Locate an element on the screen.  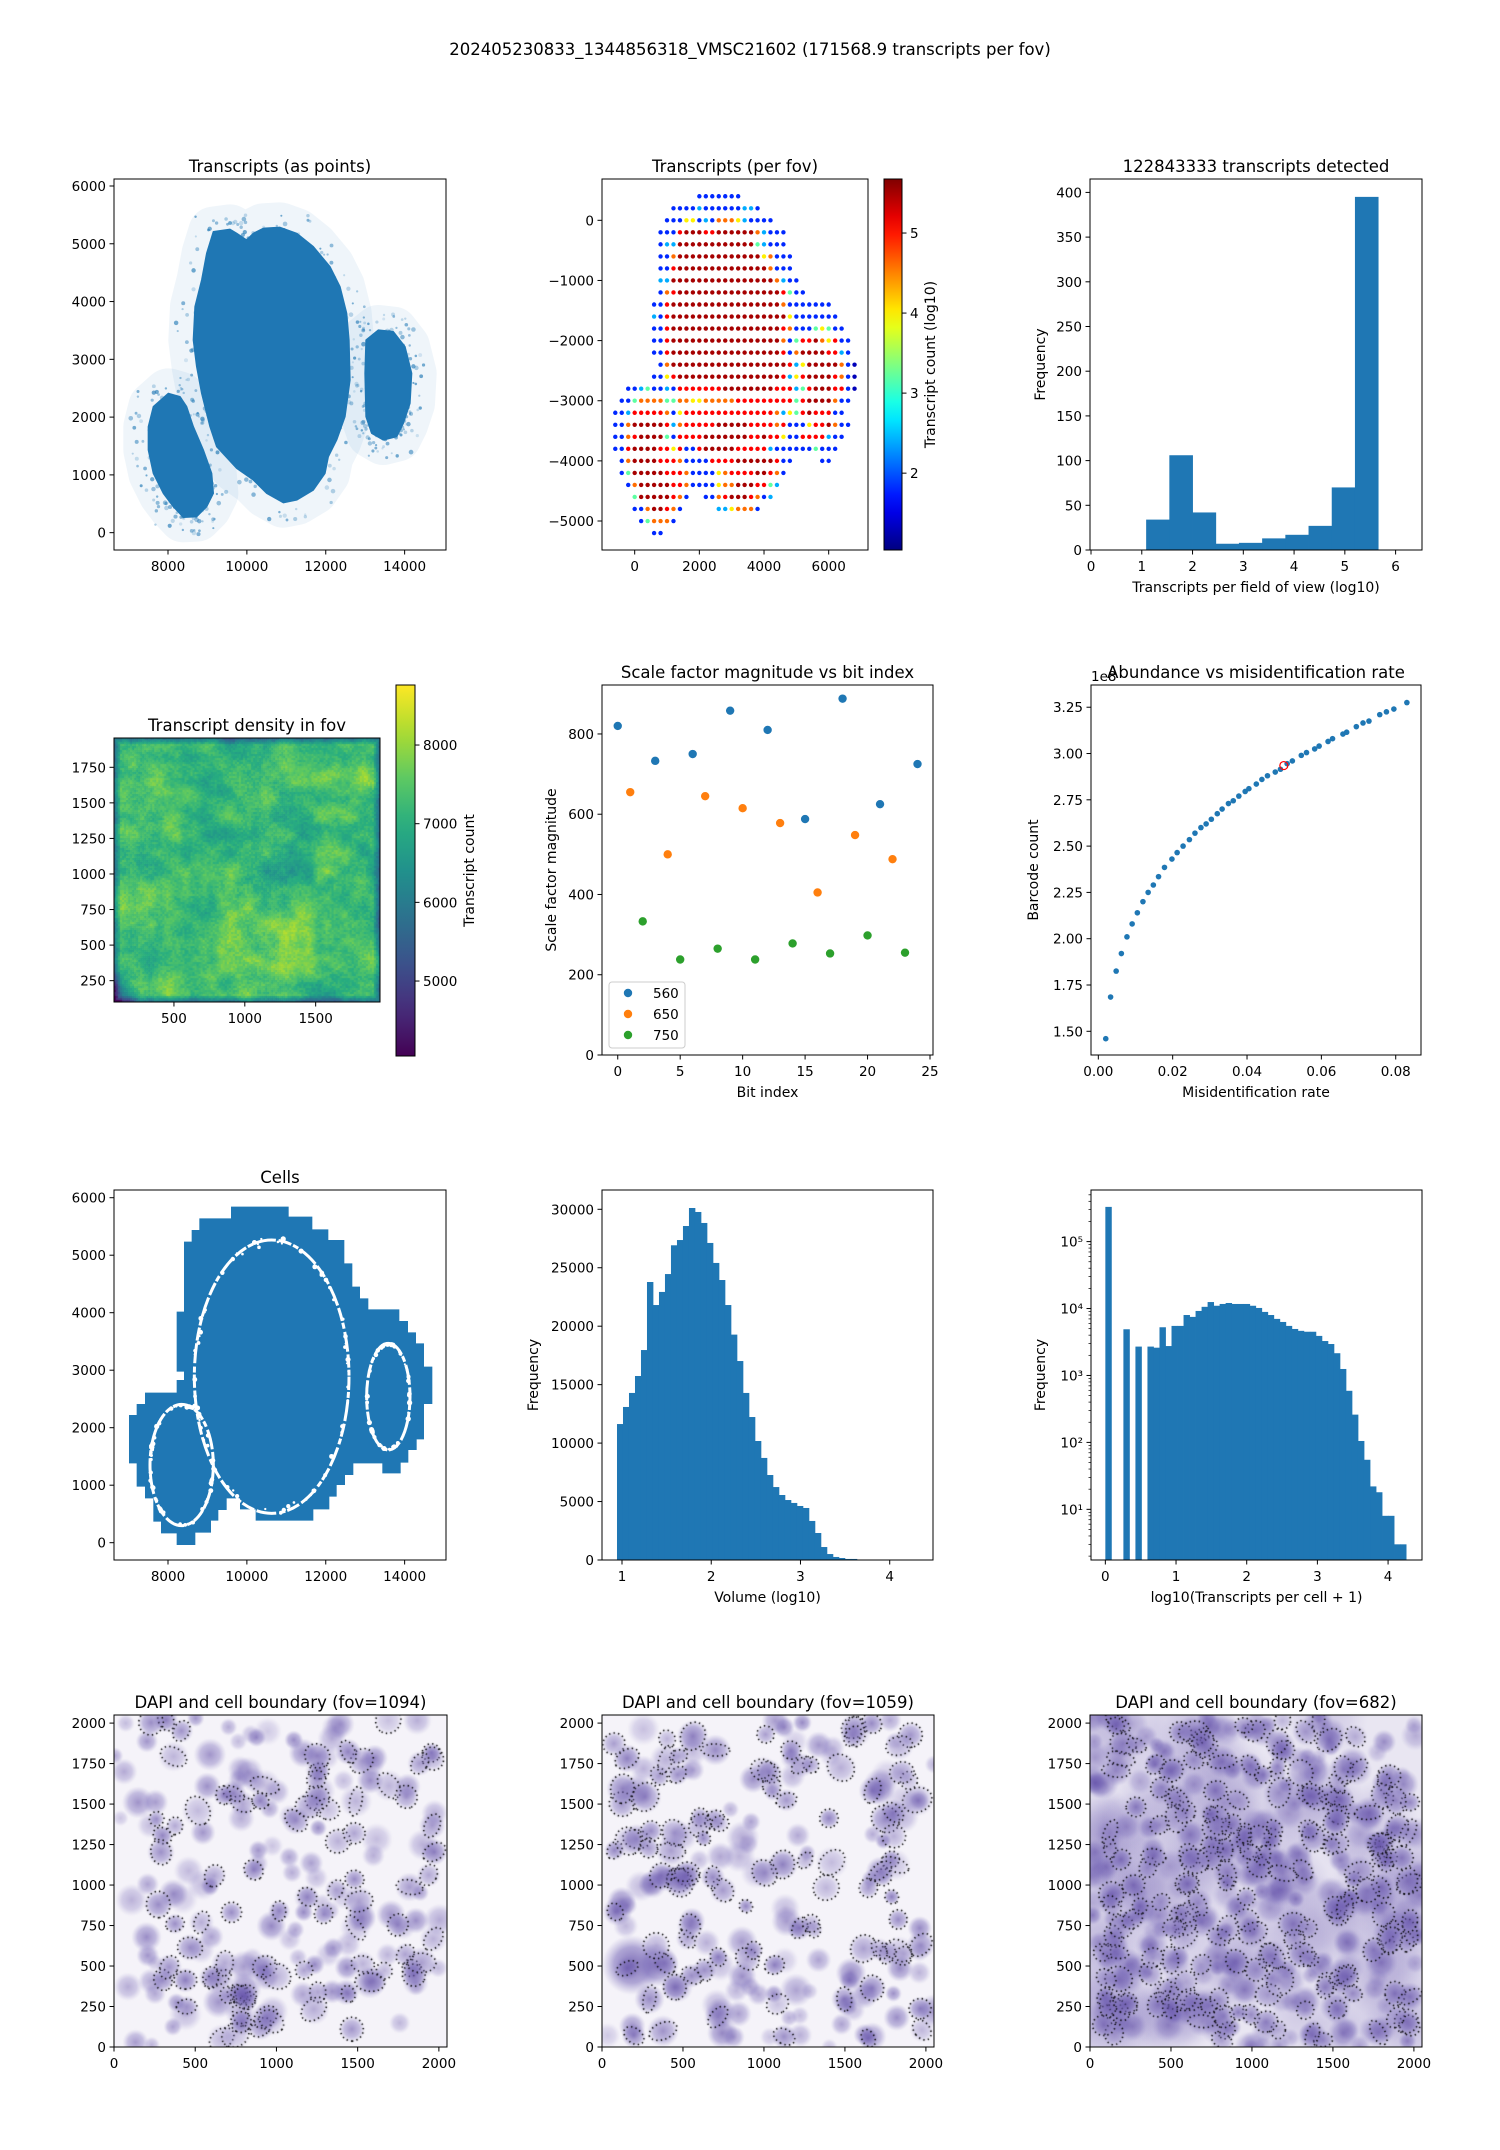
scatter-point is located at coordinates (1245, 791).